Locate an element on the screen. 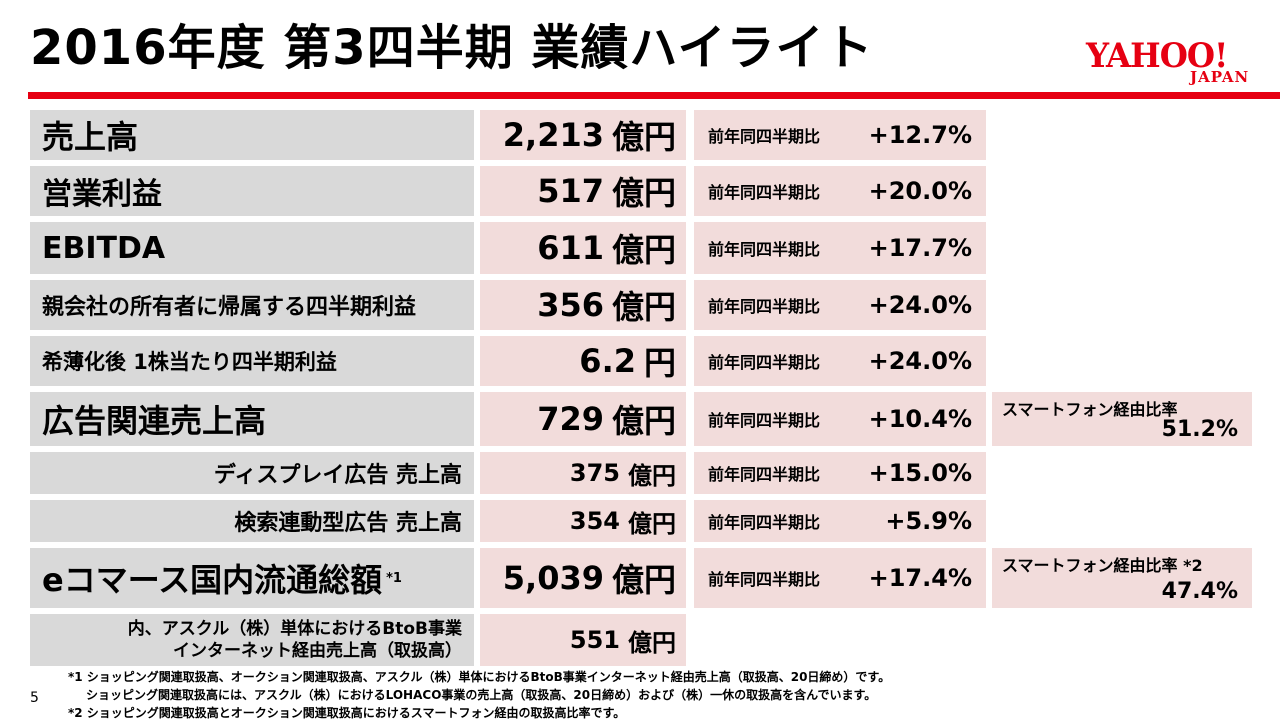 Image resolution: width=1280 pixels, height=724 pixels. metric-label: 内、アスクル（株）単体におけるBtoB事業 インターネット経由売上高（取扱高） is located at coordinates (252, 640).